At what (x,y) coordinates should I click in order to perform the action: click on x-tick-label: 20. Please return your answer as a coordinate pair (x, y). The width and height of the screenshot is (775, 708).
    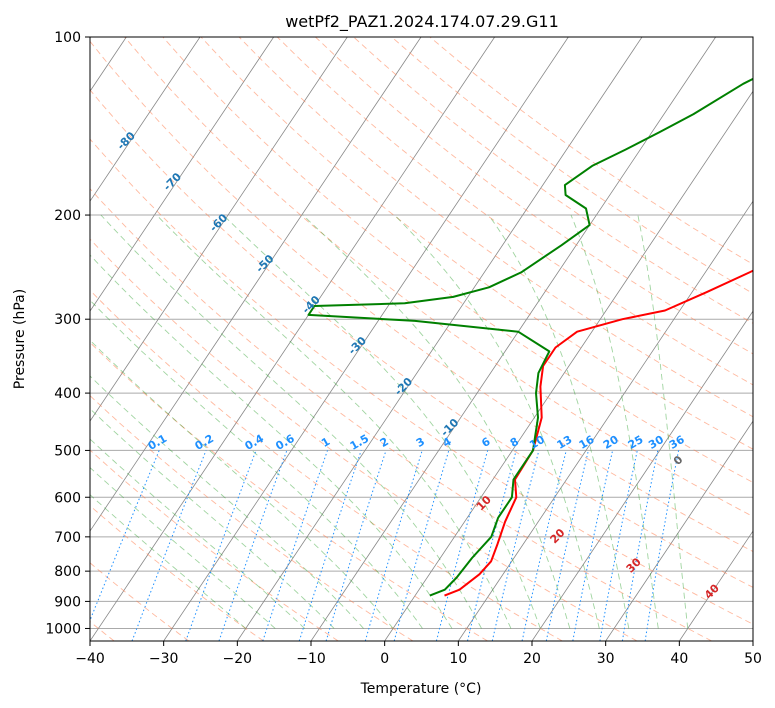
    Looking at the image, I should click on (532, 659).